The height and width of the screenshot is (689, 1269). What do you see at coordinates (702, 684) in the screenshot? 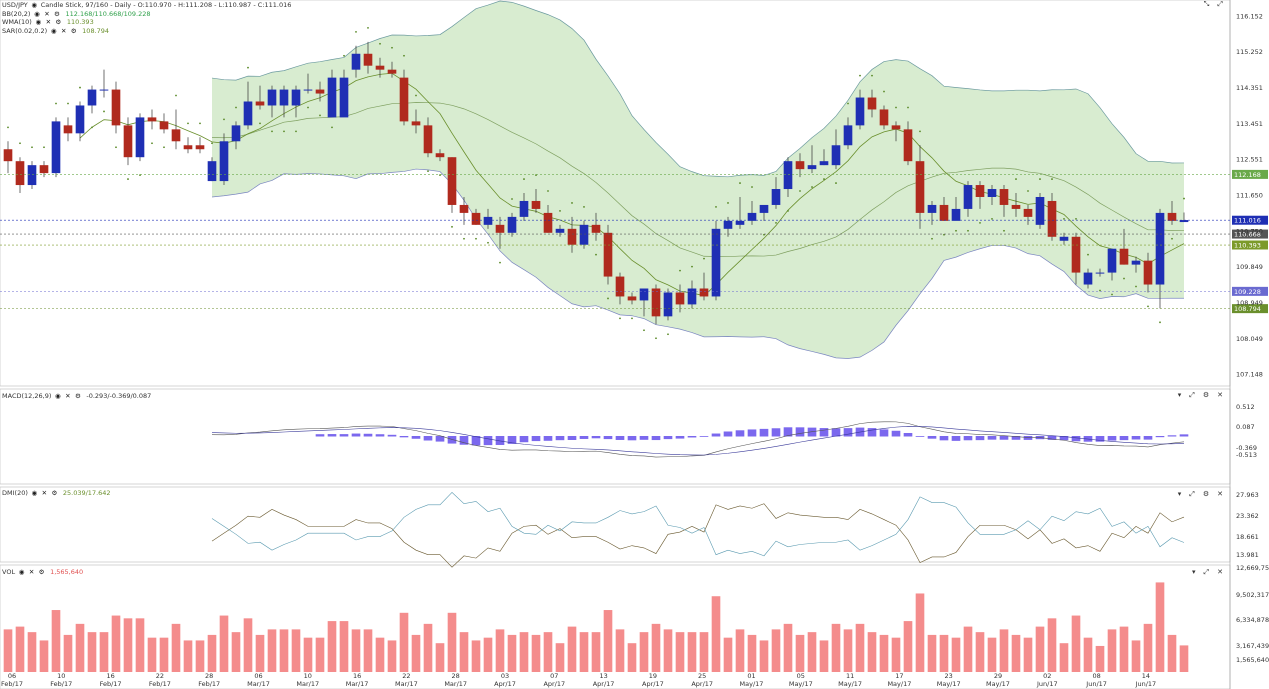
I see `x-tick-month: Apr/17` at bounding box center [702, 684].